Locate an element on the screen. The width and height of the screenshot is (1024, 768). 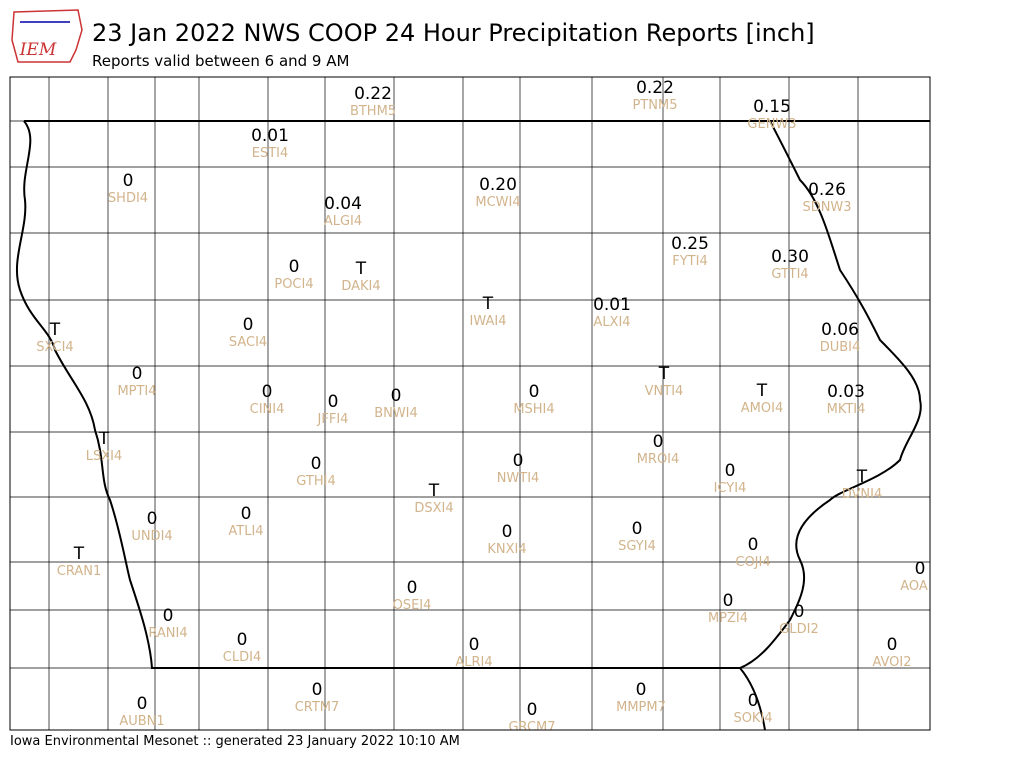
station-value: 0.01 is located at coordinates (612, 305).